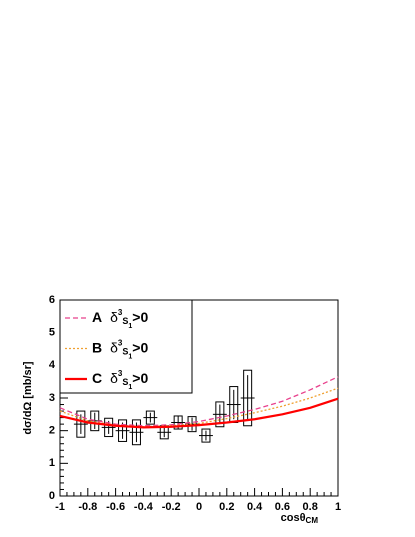  I want to click on x-tick-label: -0.6, so click(115, 507).